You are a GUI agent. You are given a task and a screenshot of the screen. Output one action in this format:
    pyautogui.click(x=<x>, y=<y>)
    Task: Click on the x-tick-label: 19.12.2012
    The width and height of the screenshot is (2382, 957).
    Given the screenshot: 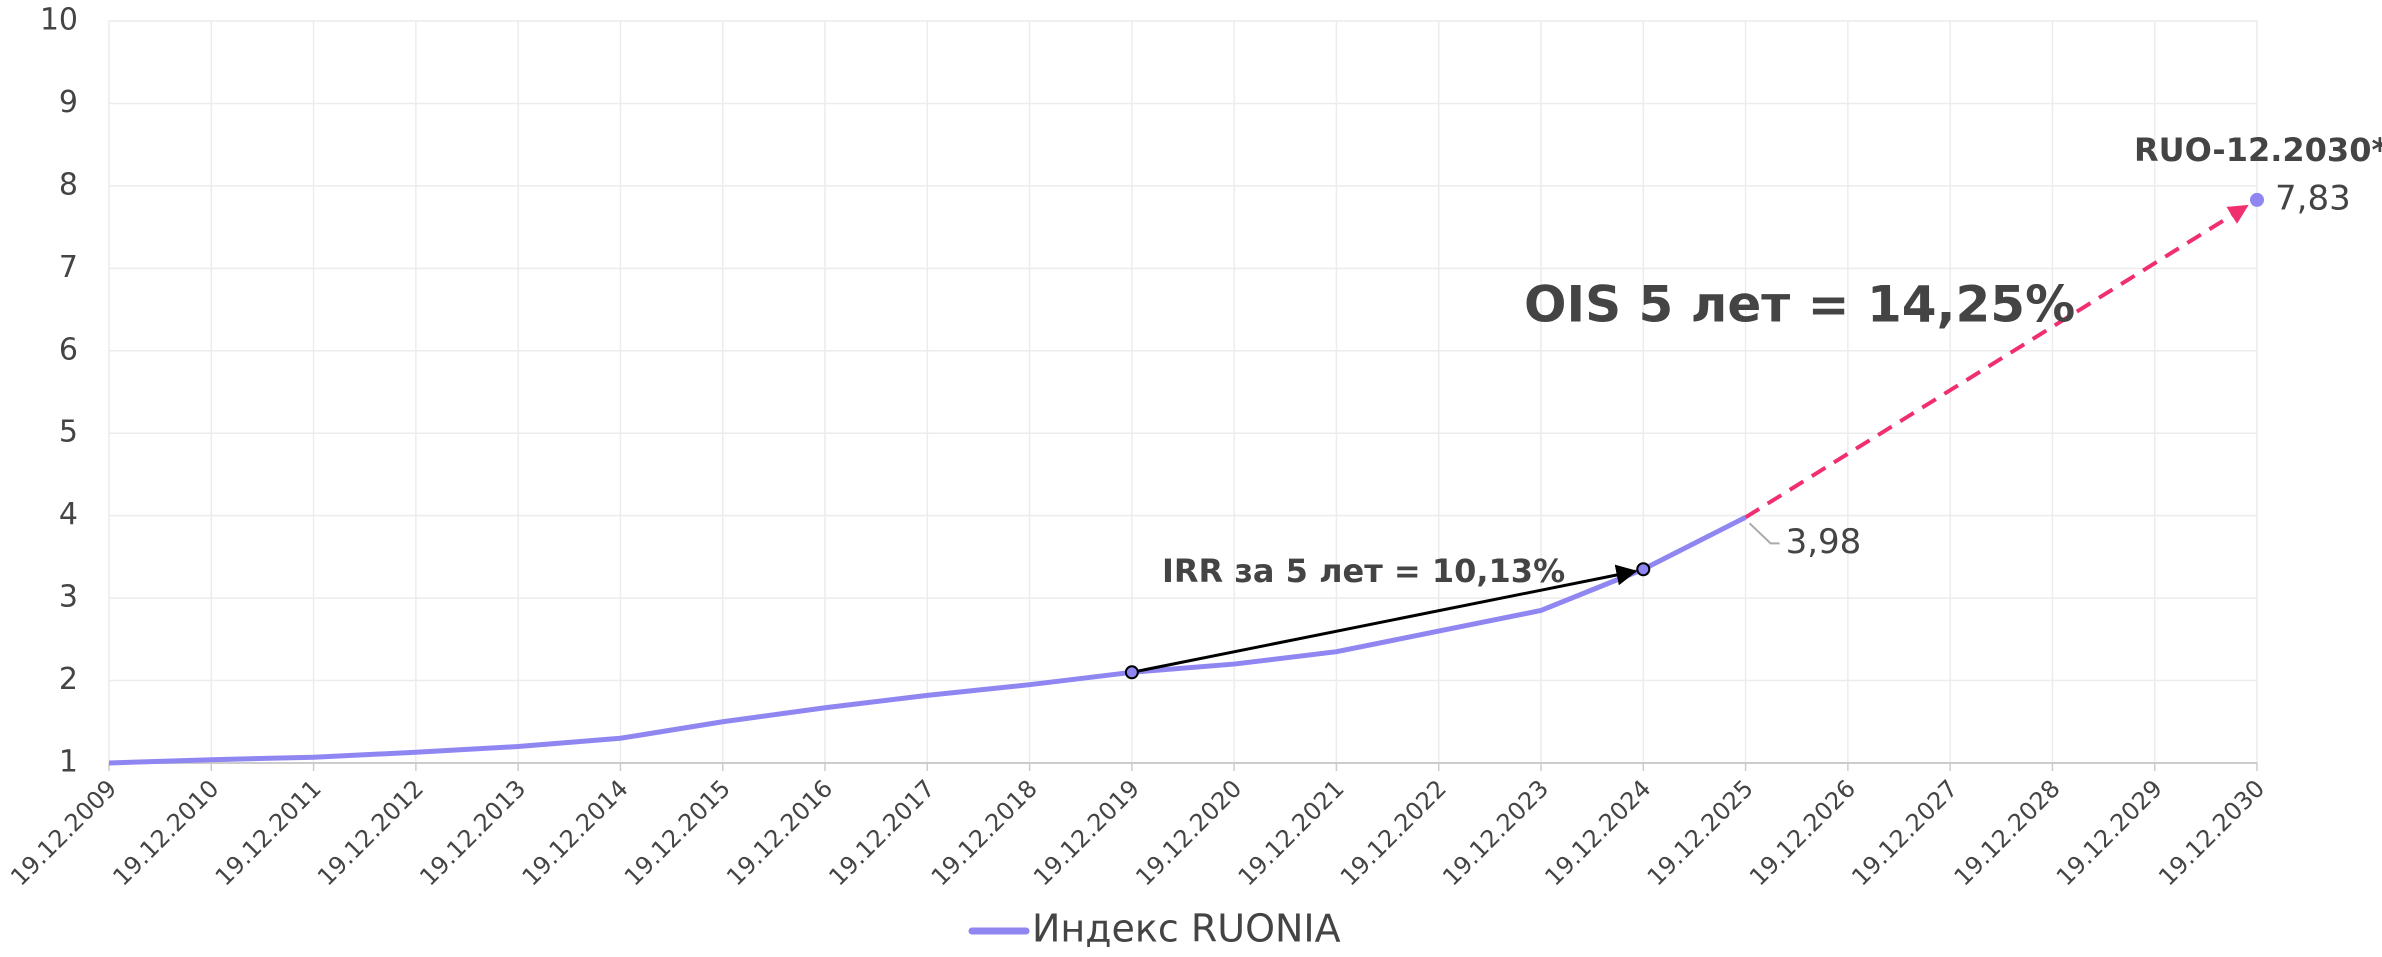 What is the action you would take?
    pyautogui.click(x=370, y=832)
    